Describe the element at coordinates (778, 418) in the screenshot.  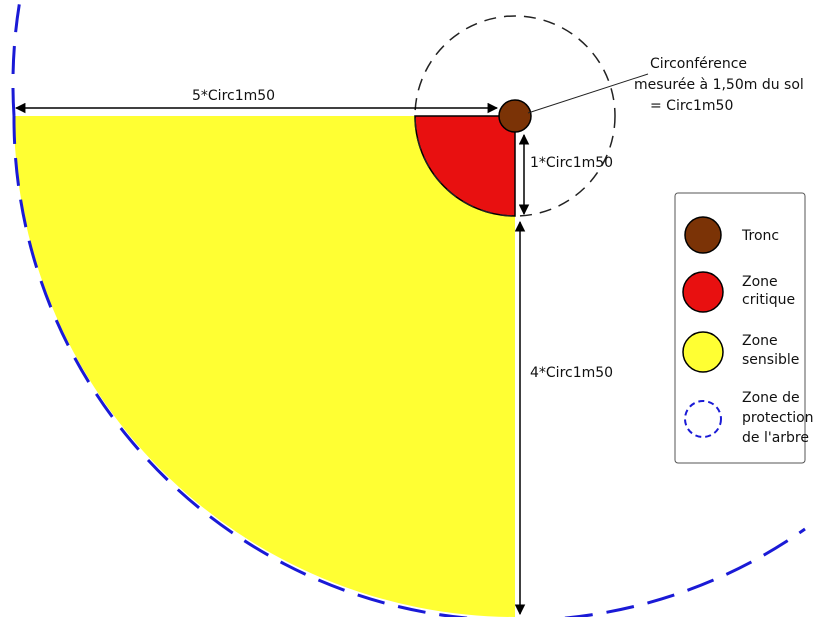
I see `legend-label-zone-protection-2: protection` at that location.